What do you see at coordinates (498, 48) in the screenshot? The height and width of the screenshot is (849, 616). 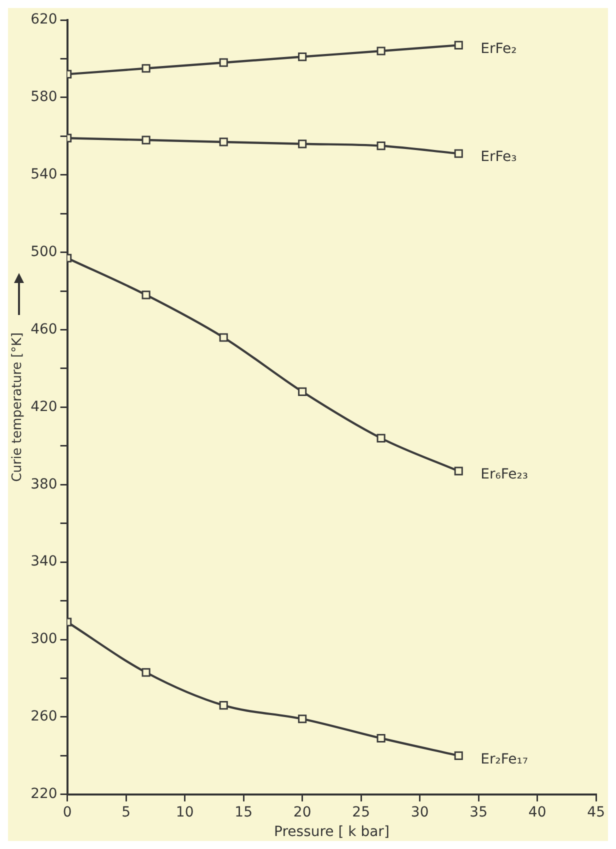 I see `series-label: ErFe₂` at bounding box center [498, 48].